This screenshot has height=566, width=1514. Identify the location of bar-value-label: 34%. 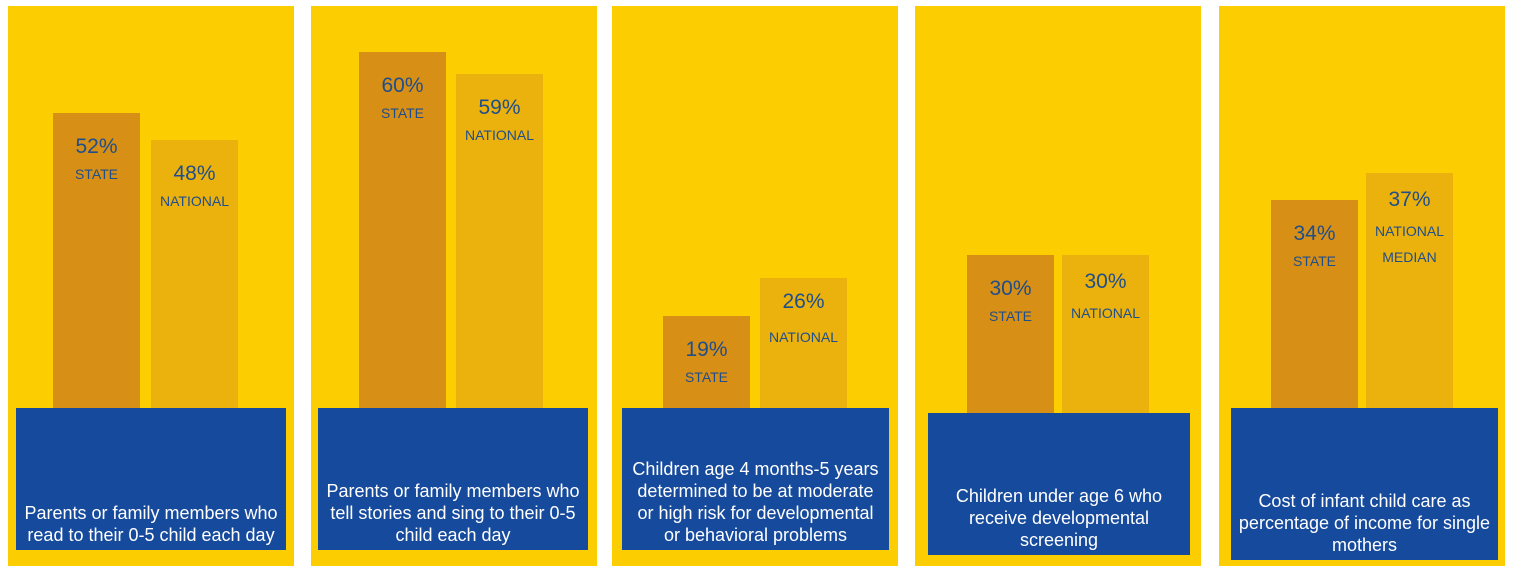
(1314, 233).